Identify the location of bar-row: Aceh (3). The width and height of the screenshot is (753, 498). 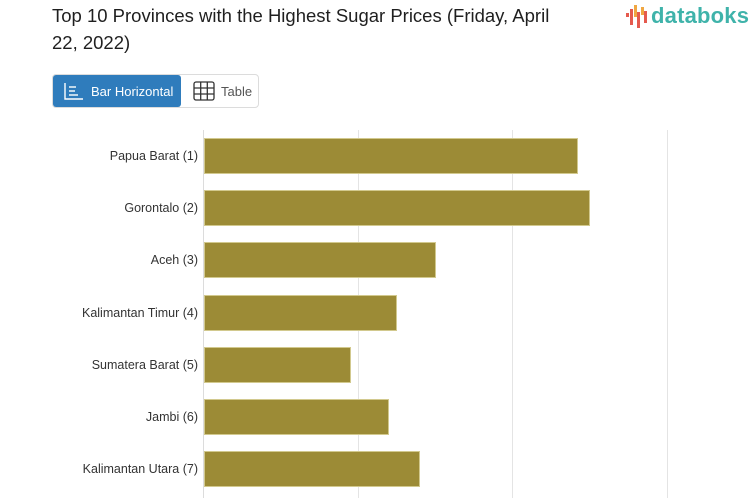
(376, 260).